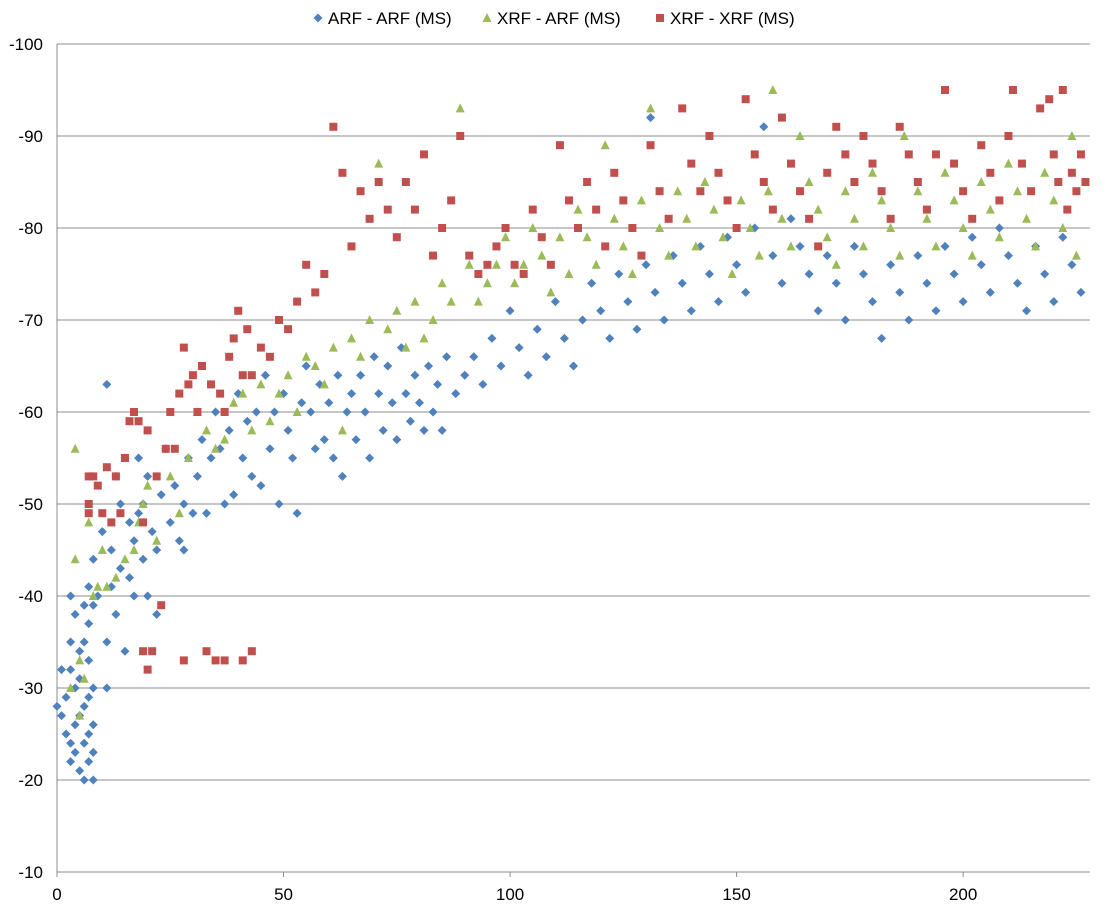 The image size is (1107, 914). What do you see at coordinates (26, 458) in the screenshot?
I see `y-axis-tick-labels: -10 -20 -30 -40 -50 -60 -70 -80 -90 -100` at bounding box center [26, 458].